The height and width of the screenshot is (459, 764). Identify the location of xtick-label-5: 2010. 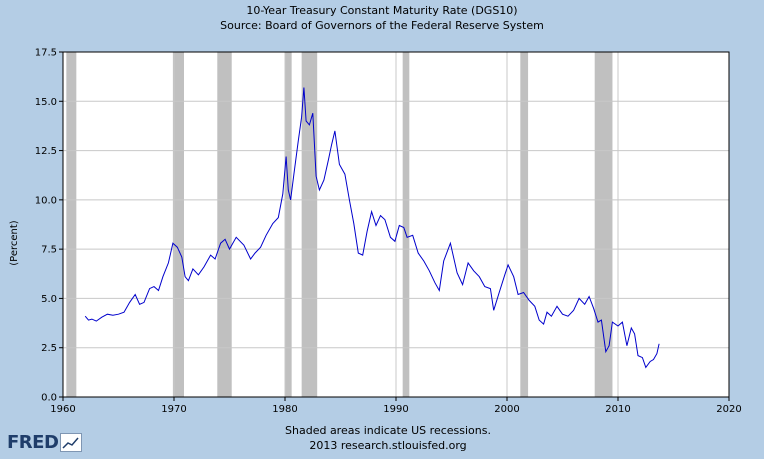
(617, 409).